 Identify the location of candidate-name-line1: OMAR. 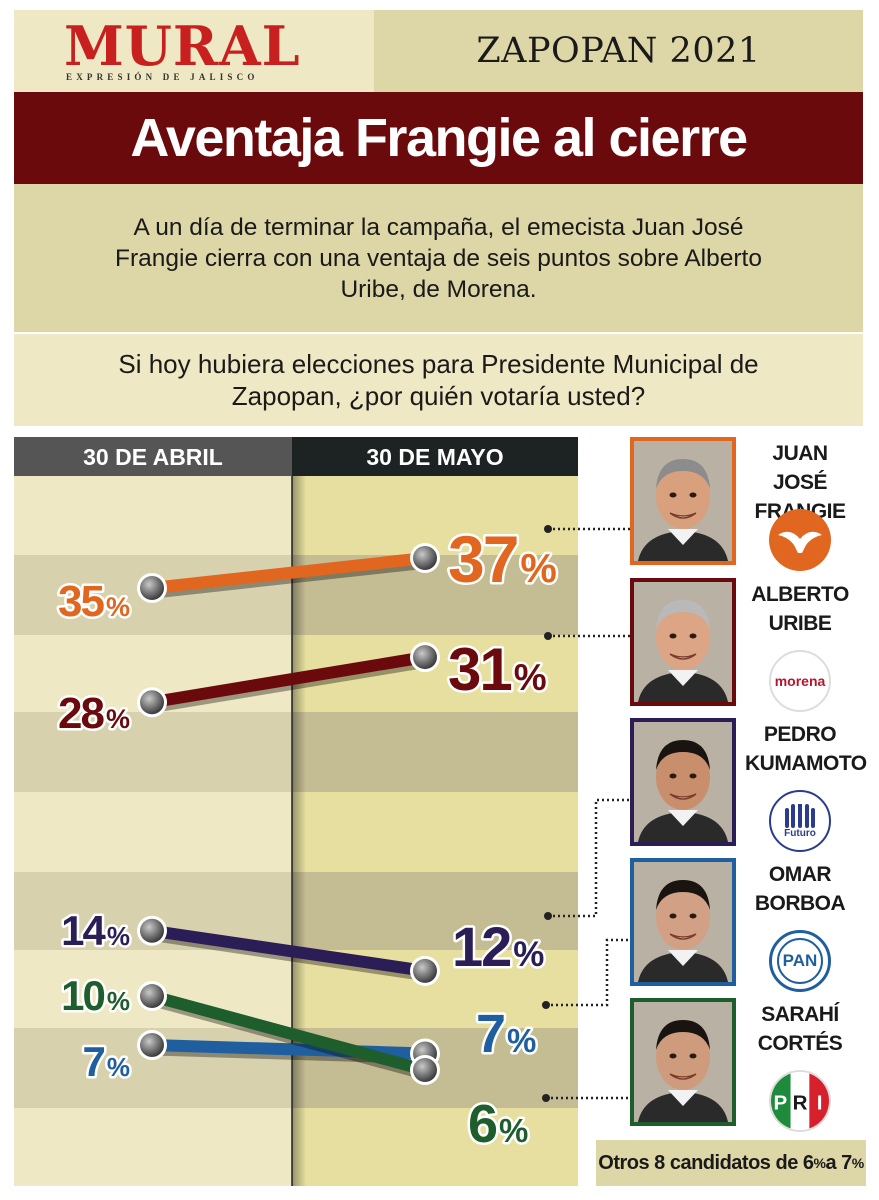
(800, 874).